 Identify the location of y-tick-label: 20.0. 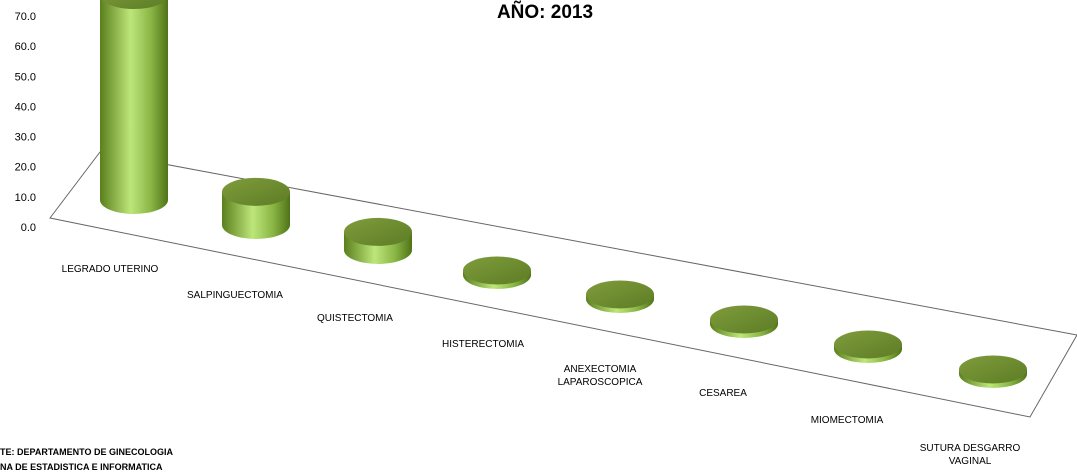
(25, 168).